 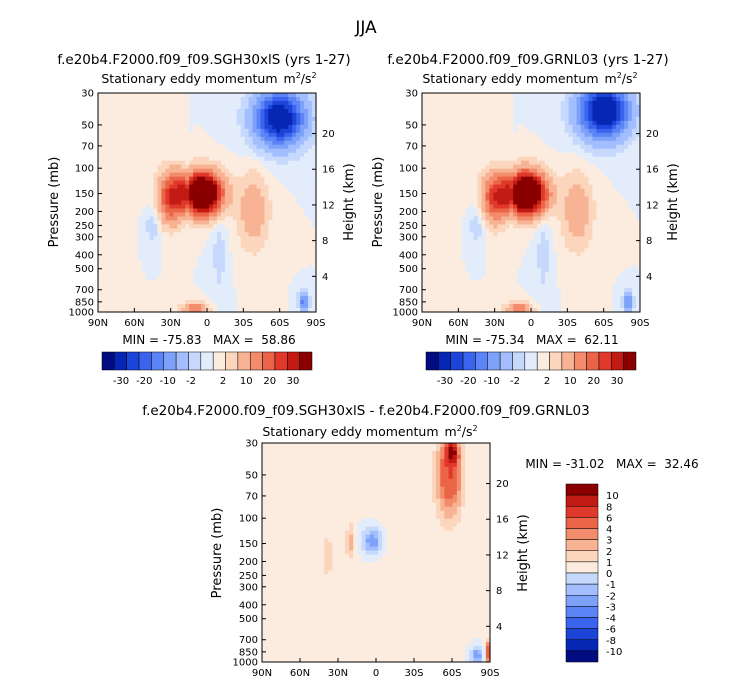 What do you see at coordinates (84, 194) in the screenshot?
I see `y-tick-label: 150` at bounding box center [84, 194].